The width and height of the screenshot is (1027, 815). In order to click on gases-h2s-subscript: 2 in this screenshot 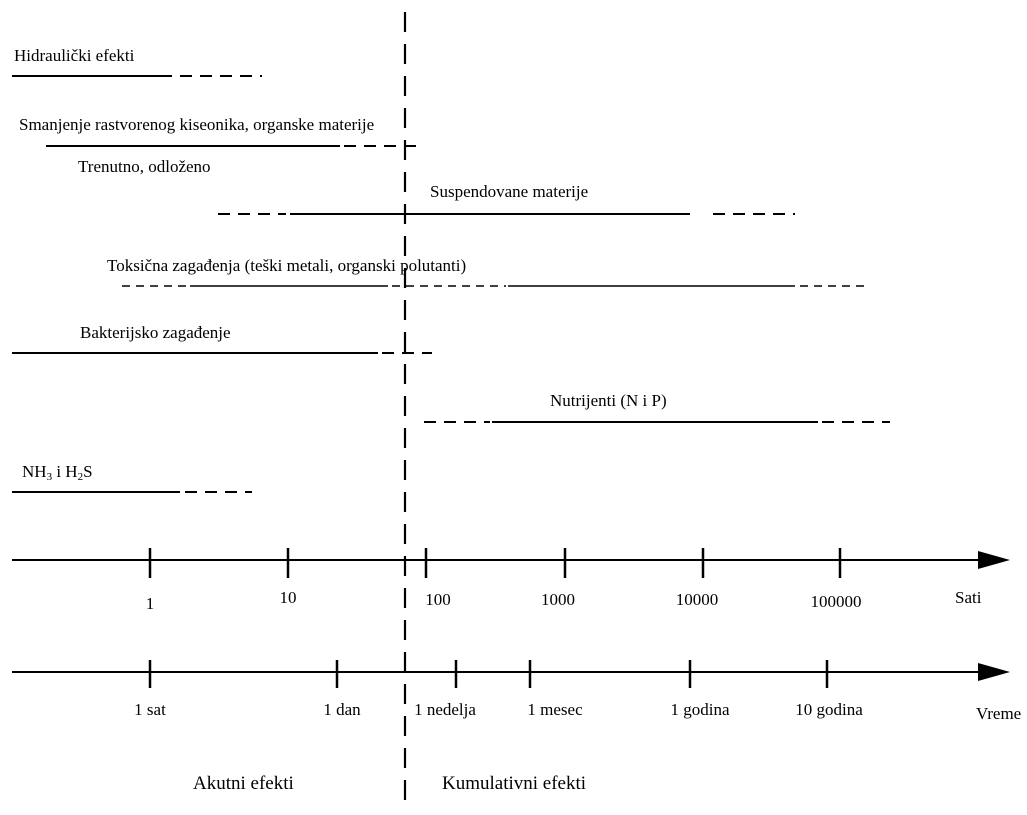, I will do `click(80, 477)`.